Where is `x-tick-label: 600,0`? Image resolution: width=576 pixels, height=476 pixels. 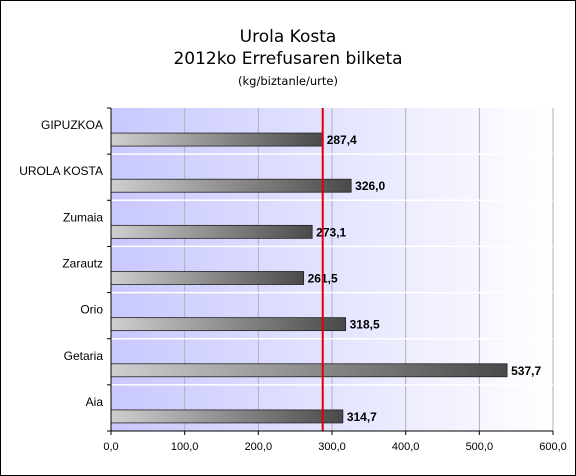
x-tick-label: 600,0 is located at coordinates (553, 447).